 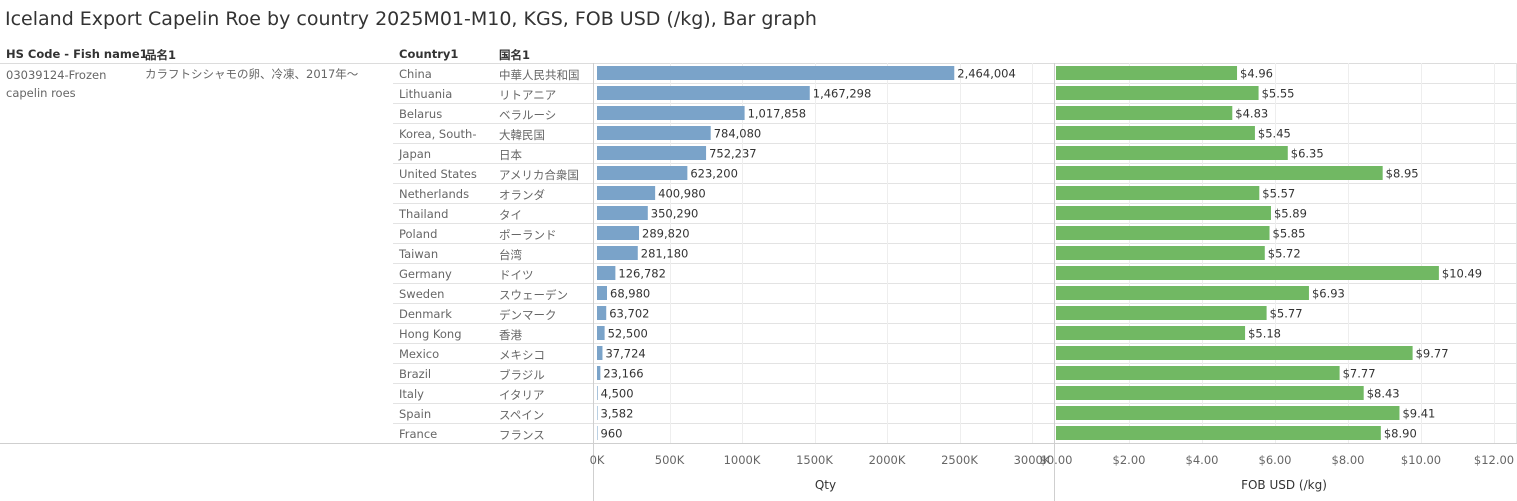 What do you see at coordinates (1275, 460) in the screenshot?
I see `fob-tick-label: $6.00` at bounding box center [1275, 460].